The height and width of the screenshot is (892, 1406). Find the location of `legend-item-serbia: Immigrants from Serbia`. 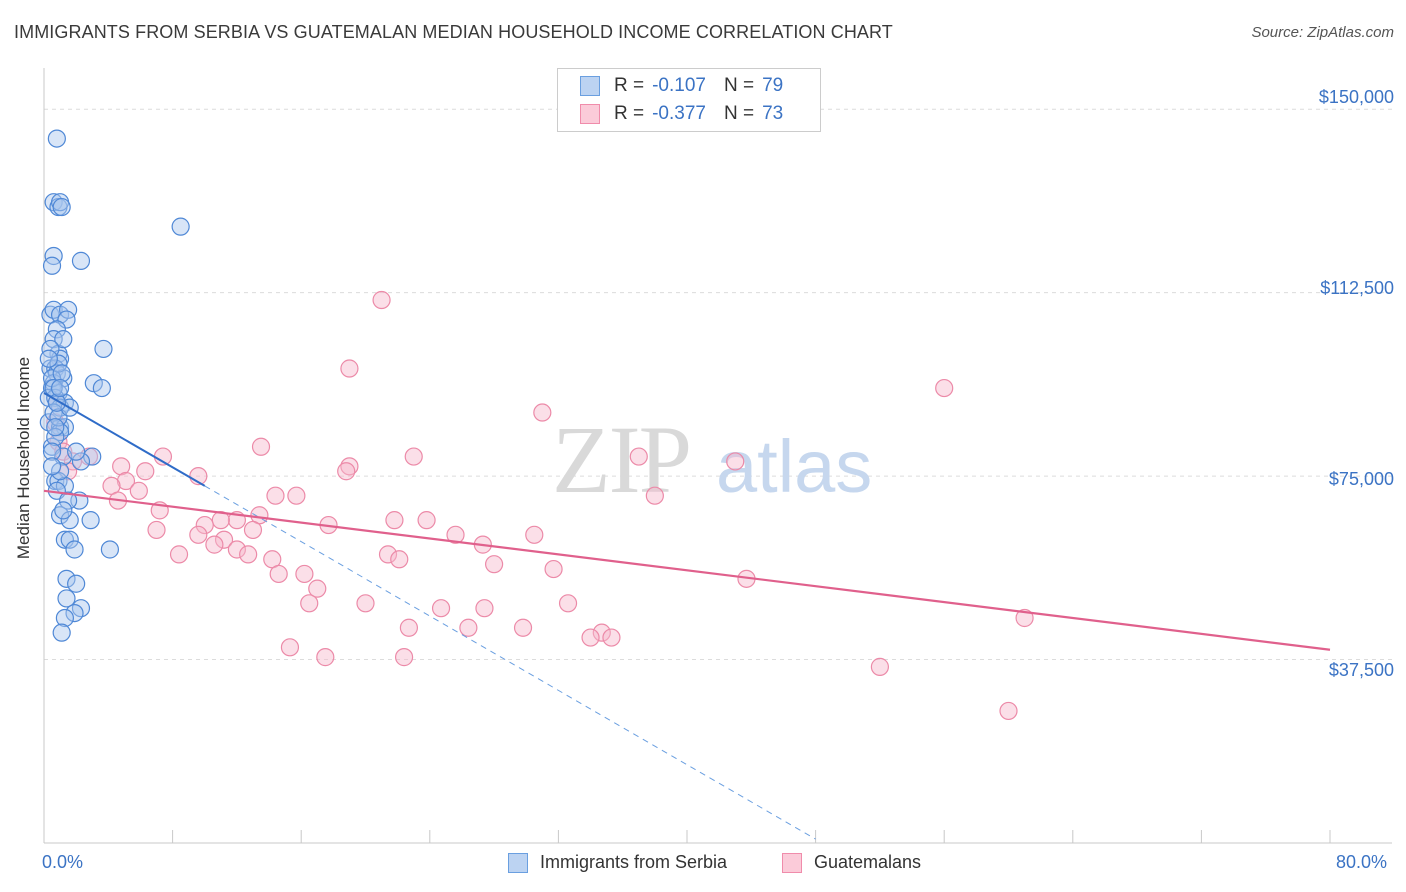

legend-item-serbia: Immigrants from Serbia is located at coordinates (617, 862).